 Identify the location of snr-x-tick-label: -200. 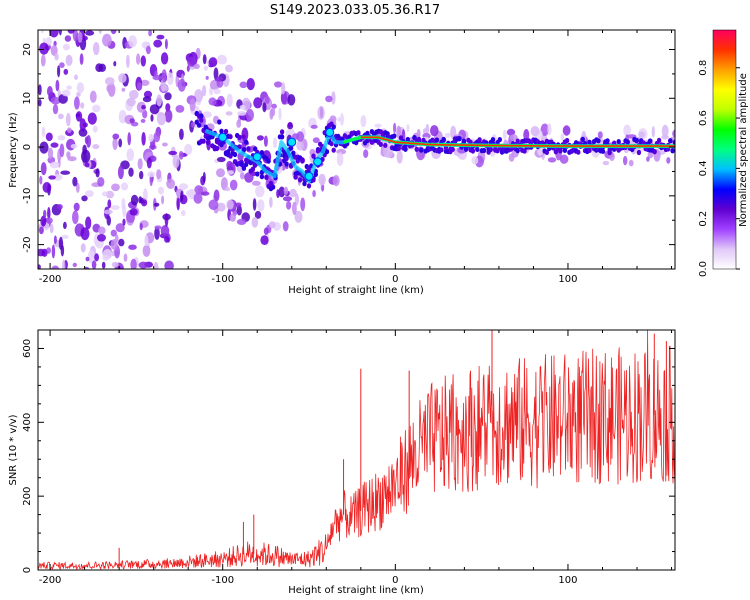
(50, 580).